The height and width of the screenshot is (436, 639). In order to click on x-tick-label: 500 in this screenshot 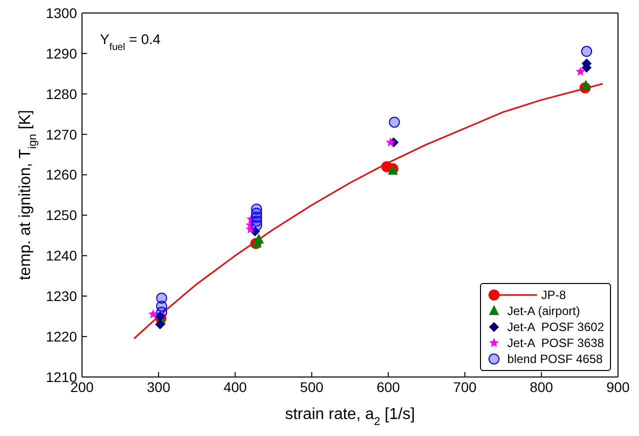, I will do `click(312, 386)`.